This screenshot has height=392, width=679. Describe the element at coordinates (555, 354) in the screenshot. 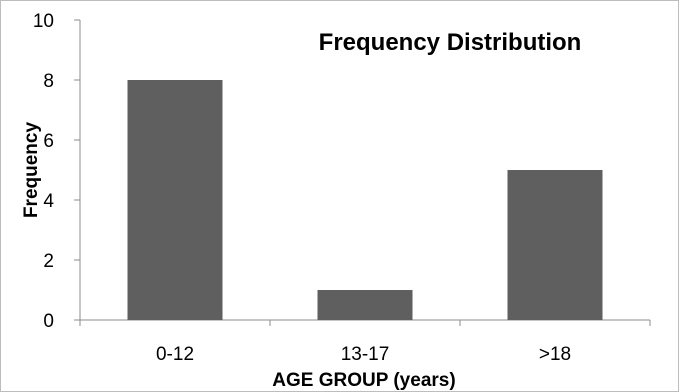

I see `x-category-label: >18` at that location.